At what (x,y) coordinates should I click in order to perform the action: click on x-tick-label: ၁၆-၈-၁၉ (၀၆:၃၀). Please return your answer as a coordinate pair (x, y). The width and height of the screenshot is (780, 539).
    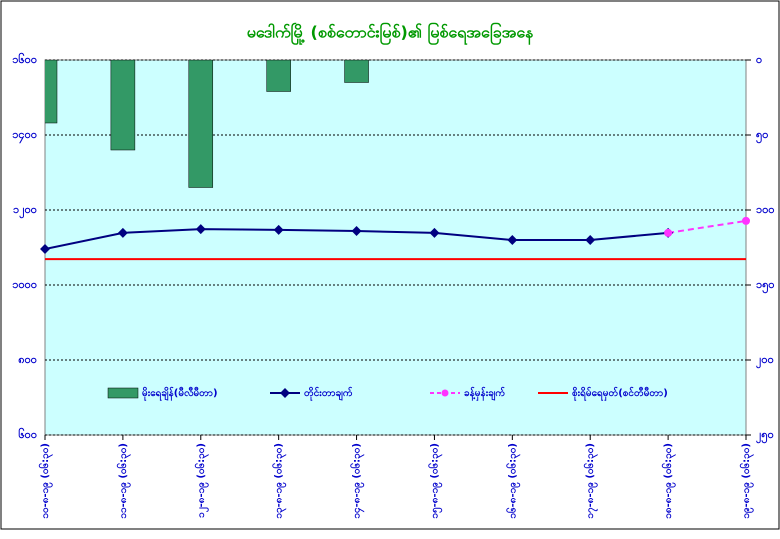
    Looking at the image, I should click on (513, 481).